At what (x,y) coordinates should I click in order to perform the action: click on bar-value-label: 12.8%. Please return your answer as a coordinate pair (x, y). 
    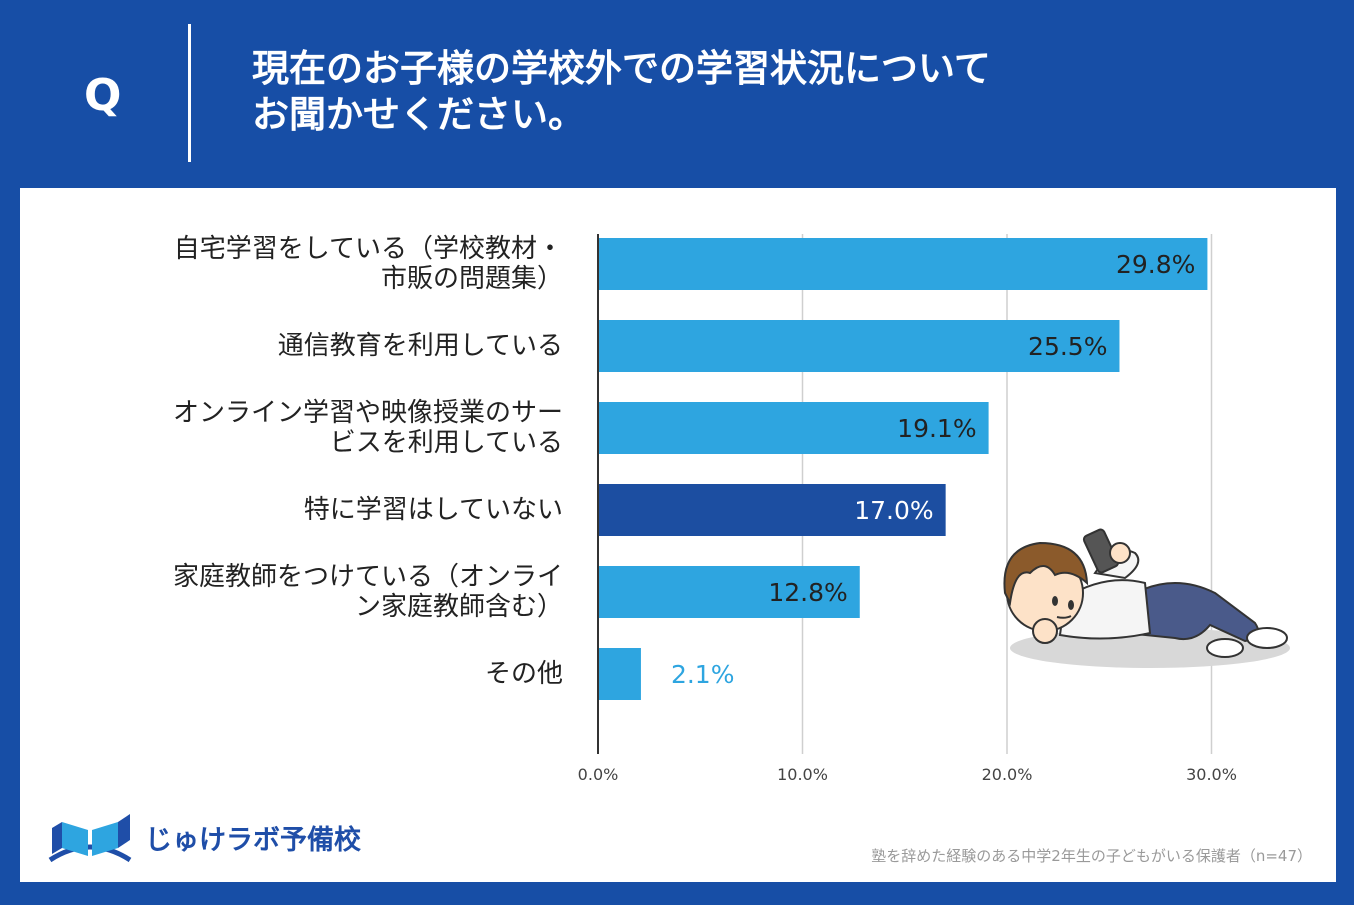
    Looking at the image, I should click on (807, 592).